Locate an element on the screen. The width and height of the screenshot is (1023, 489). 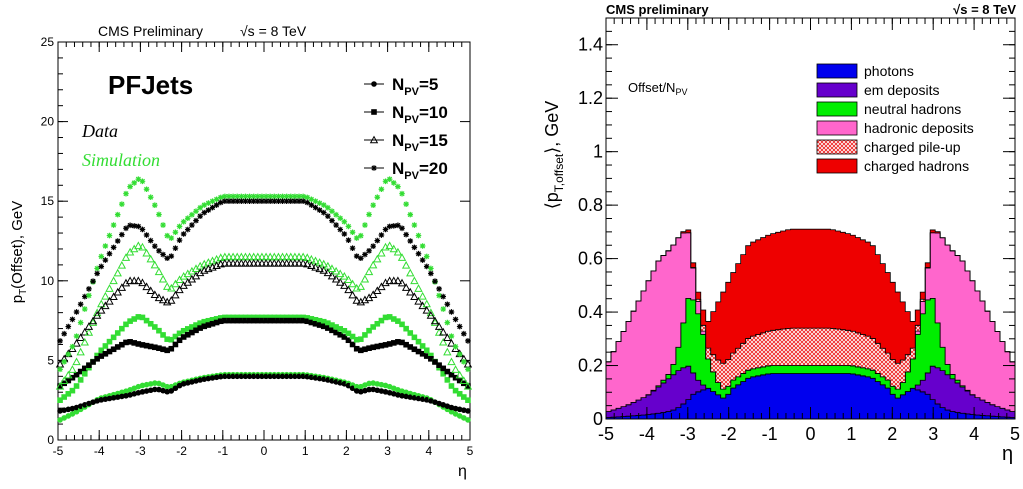
energy-label: √s = 8 TeV is located at coordinates (273, 31).